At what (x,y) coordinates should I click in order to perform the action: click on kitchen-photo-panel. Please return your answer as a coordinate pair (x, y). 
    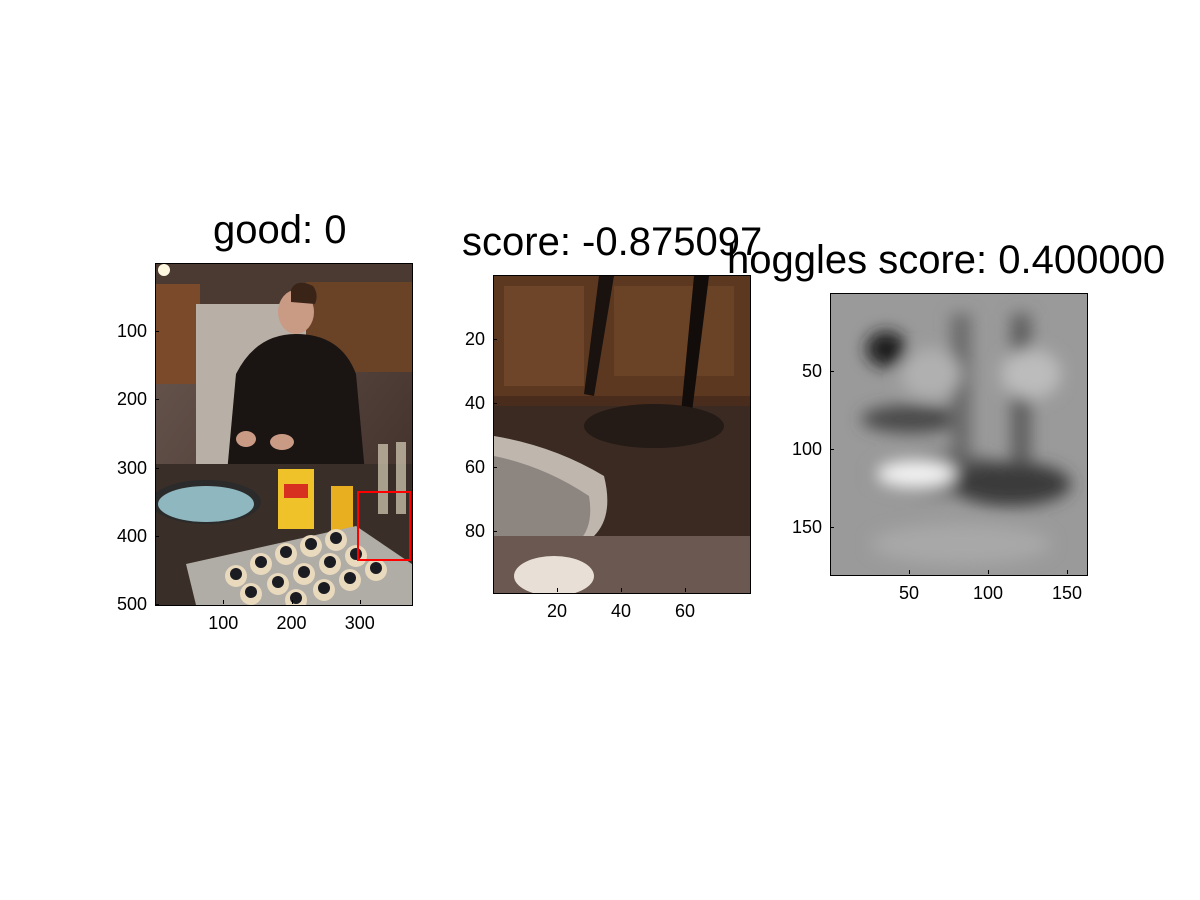
    Looking at the image, I should click on (284, 434).